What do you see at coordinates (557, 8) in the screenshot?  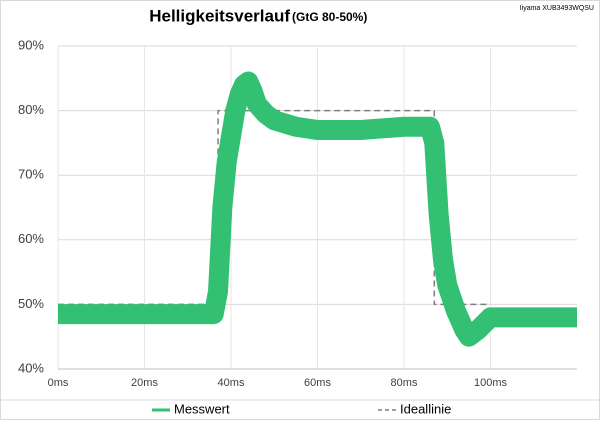 I see `annotation: Iiyama XUB3493WQSU` at bounding box center [557, 8].